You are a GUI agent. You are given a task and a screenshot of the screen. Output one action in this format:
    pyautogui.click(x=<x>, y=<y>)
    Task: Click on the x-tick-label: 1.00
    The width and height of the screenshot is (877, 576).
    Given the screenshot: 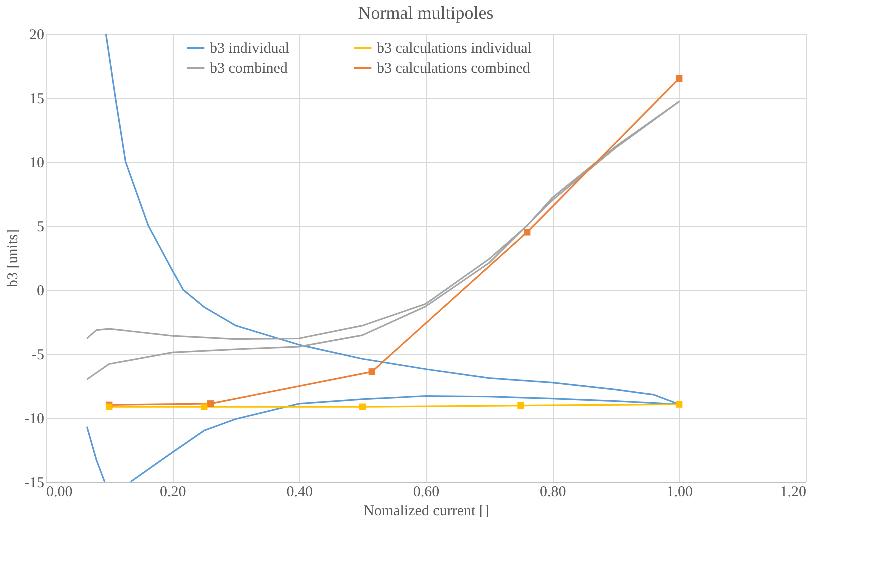 What is the action you would take?
    pyautogui.click(x=679, y=492)
    